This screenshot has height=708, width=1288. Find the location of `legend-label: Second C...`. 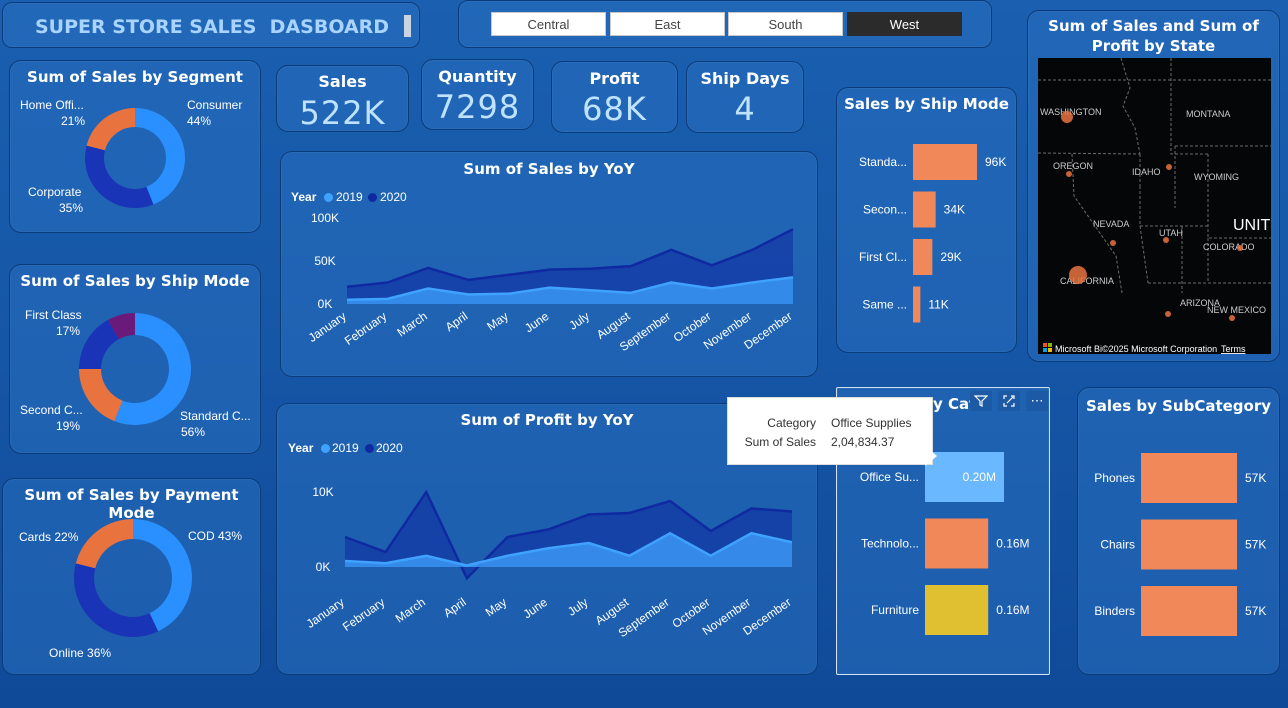

legend-label: Second C... is located at coordinates (51, 410).